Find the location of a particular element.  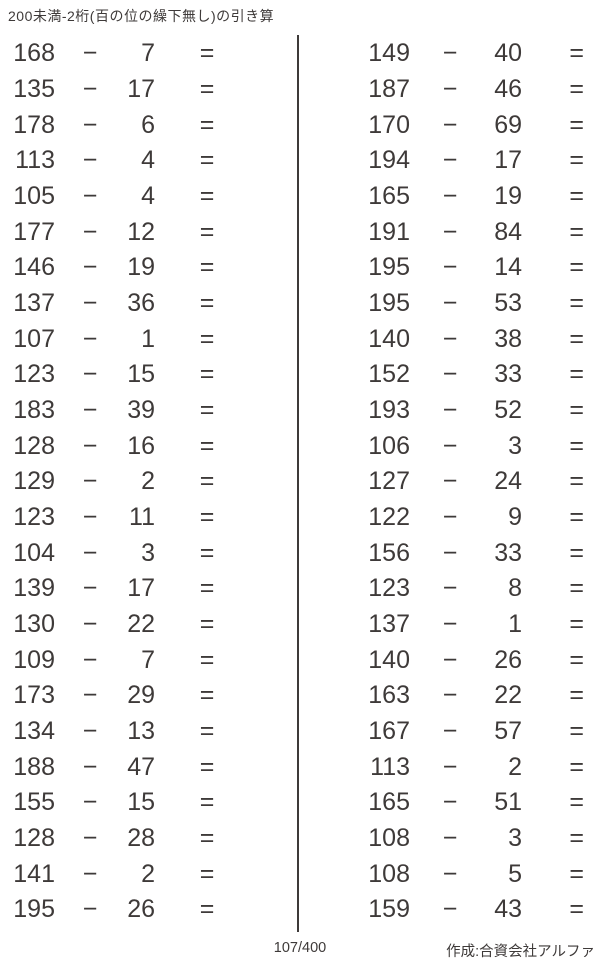

minuend: 139 is located at coordinates (34, 588).